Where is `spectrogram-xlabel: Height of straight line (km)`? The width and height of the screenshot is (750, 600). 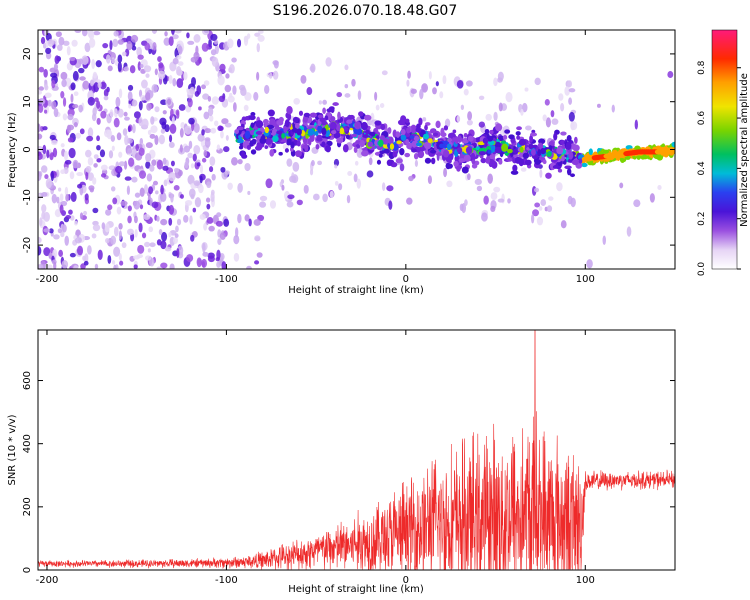
spectrogram-xlabel: Height of straight line (km) is located at coordinates (356, 290).